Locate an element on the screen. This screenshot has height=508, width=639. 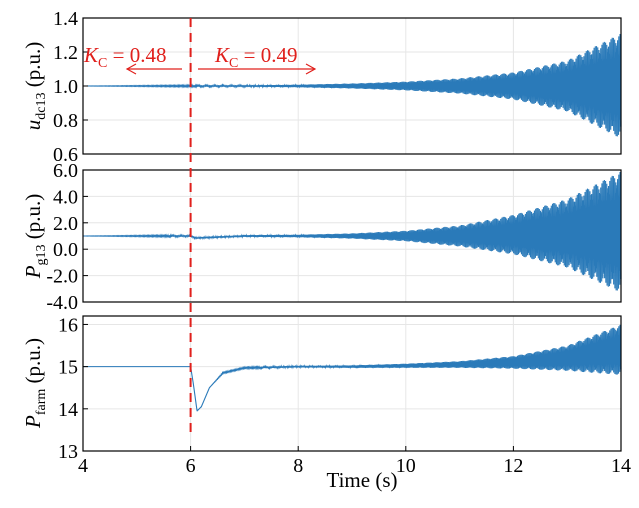
annotation-right: KC = 0.49 is located at coordinates (257, 59).